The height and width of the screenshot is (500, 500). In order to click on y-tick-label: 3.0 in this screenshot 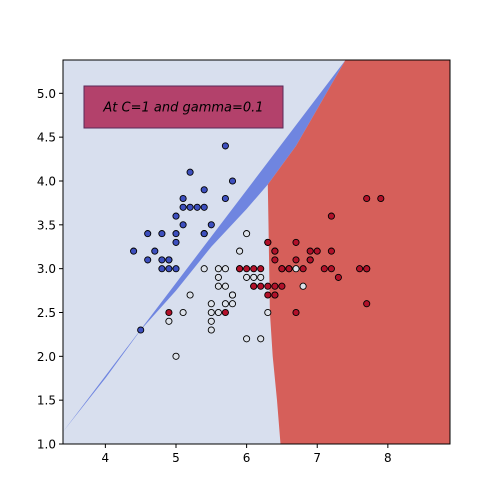, I will do `click(46, 269)`.